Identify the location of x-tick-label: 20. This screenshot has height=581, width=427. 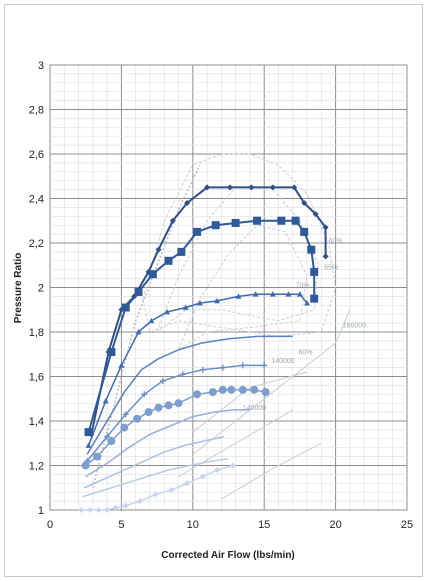
(335, 525).